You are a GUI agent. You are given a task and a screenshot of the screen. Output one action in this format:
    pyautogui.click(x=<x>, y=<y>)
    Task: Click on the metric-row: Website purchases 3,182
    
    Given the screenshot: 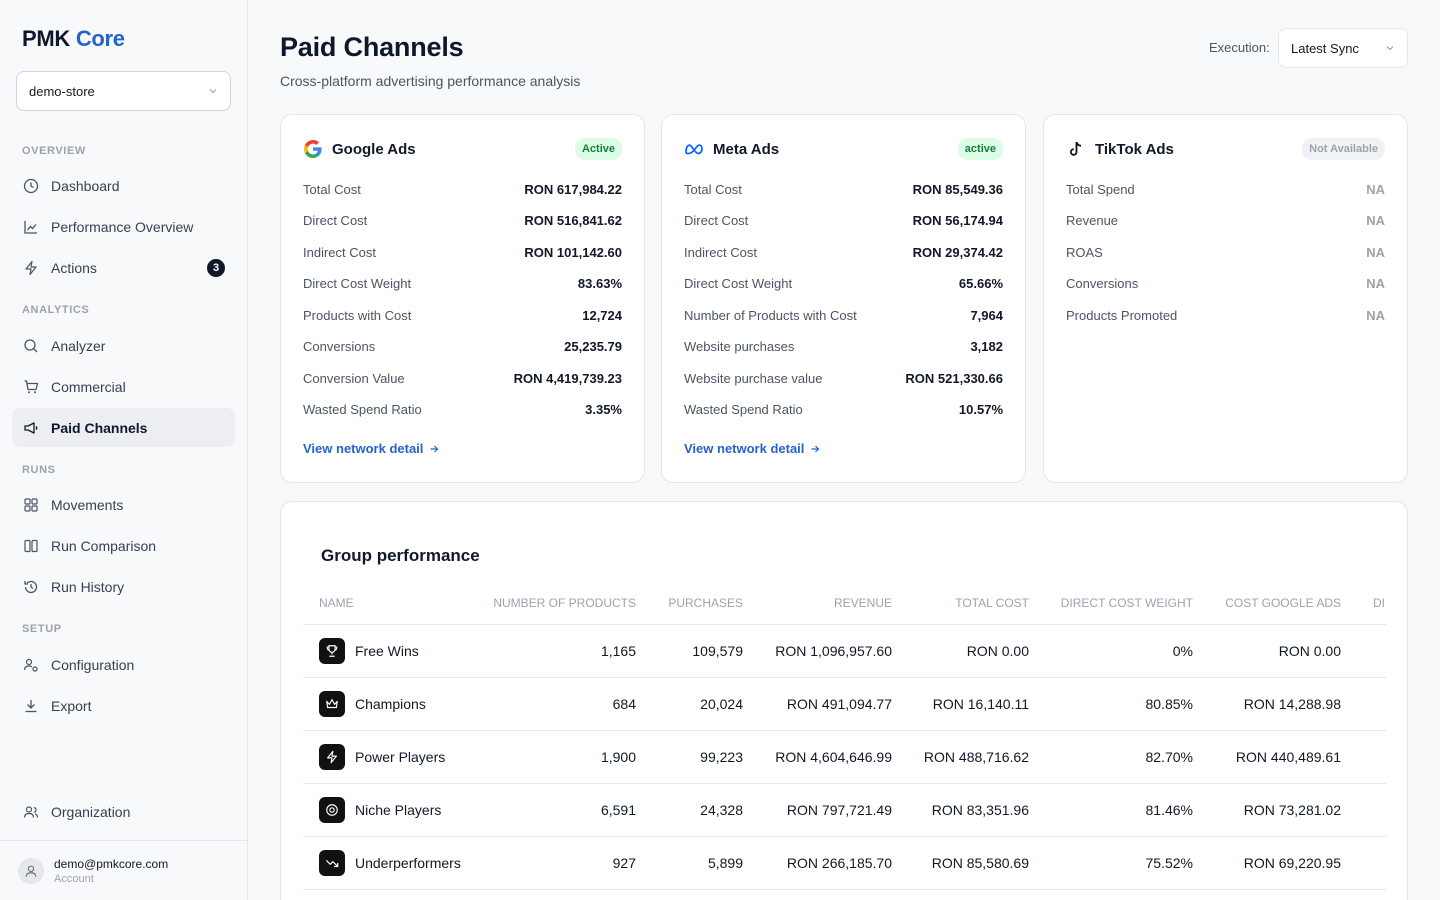 What is the action you would take?
    pyautogui.click(x=843, y=346)
    